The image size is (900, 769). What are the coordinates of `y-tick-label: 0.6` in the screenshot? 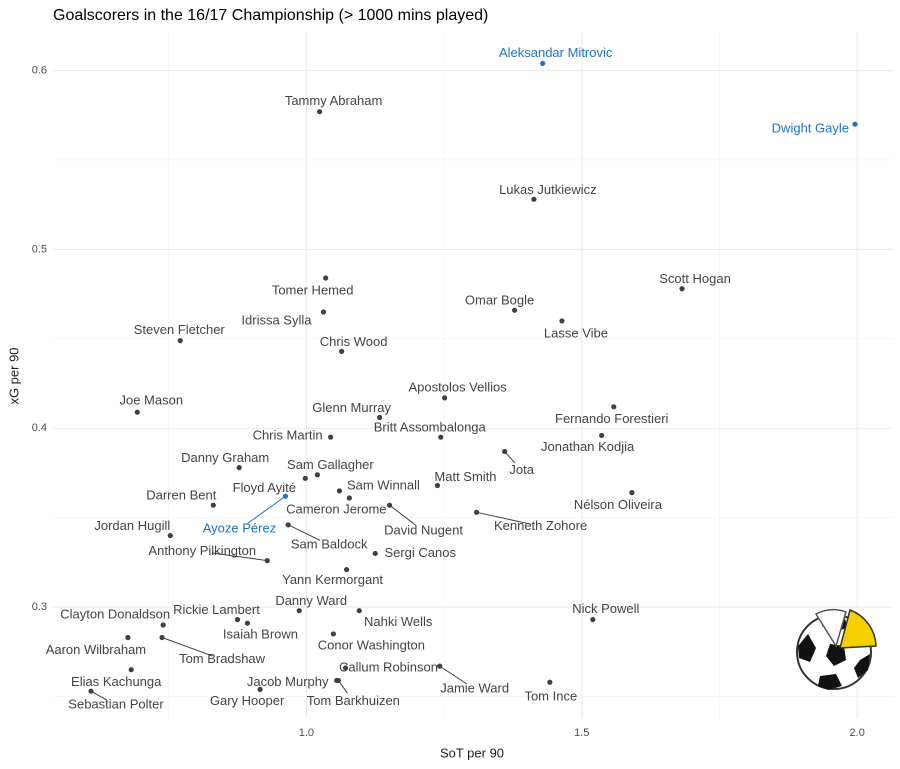 It's located at (39, 70).